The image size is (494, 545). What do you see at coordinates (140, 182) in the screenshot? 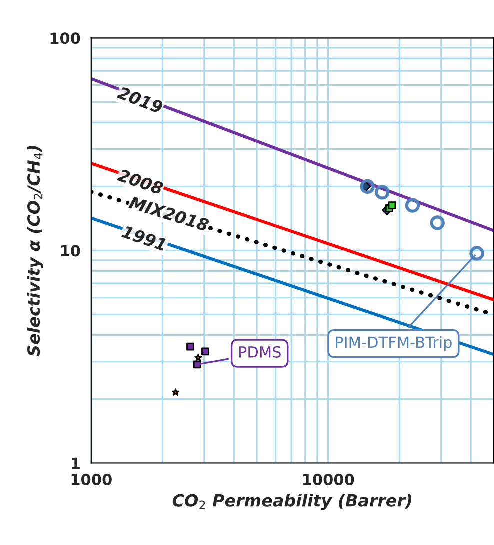
I see `annotation: 2008` at bounding box center [140, 182].